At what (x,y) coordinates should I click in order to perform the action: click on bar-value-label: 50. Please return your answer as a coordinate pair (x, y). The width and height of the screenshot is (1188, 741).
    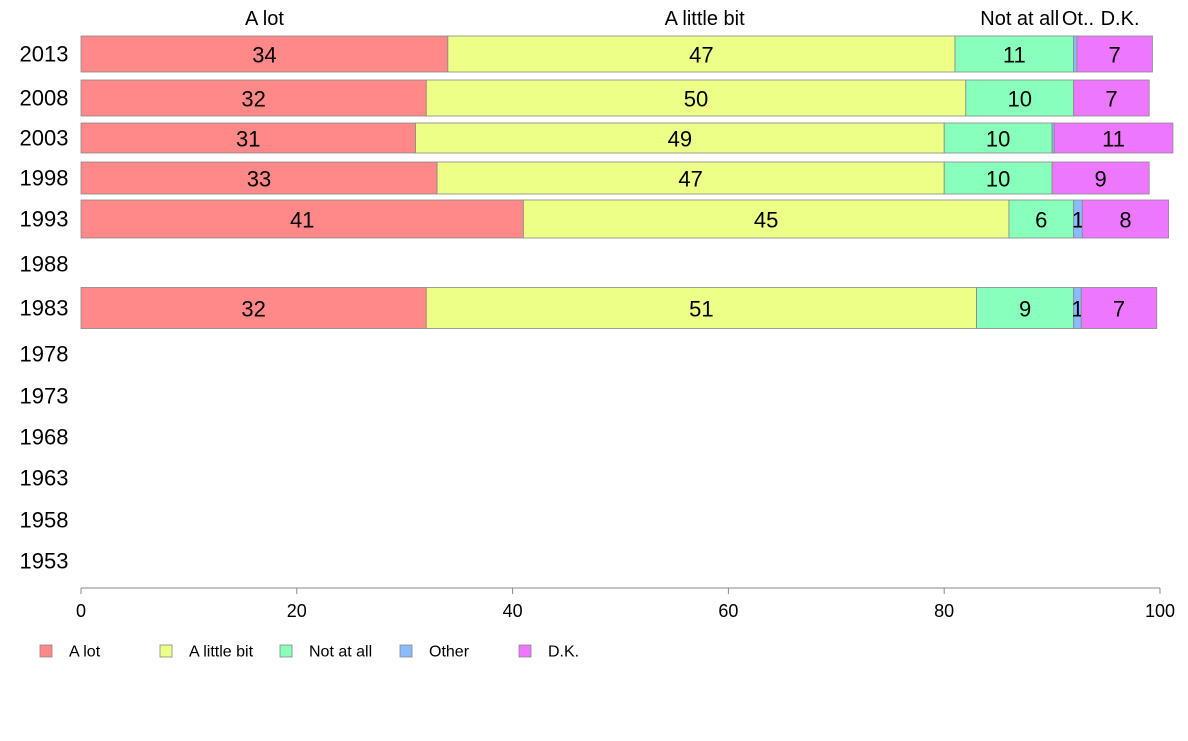
    Looking at the image, I should click on (696, 99).